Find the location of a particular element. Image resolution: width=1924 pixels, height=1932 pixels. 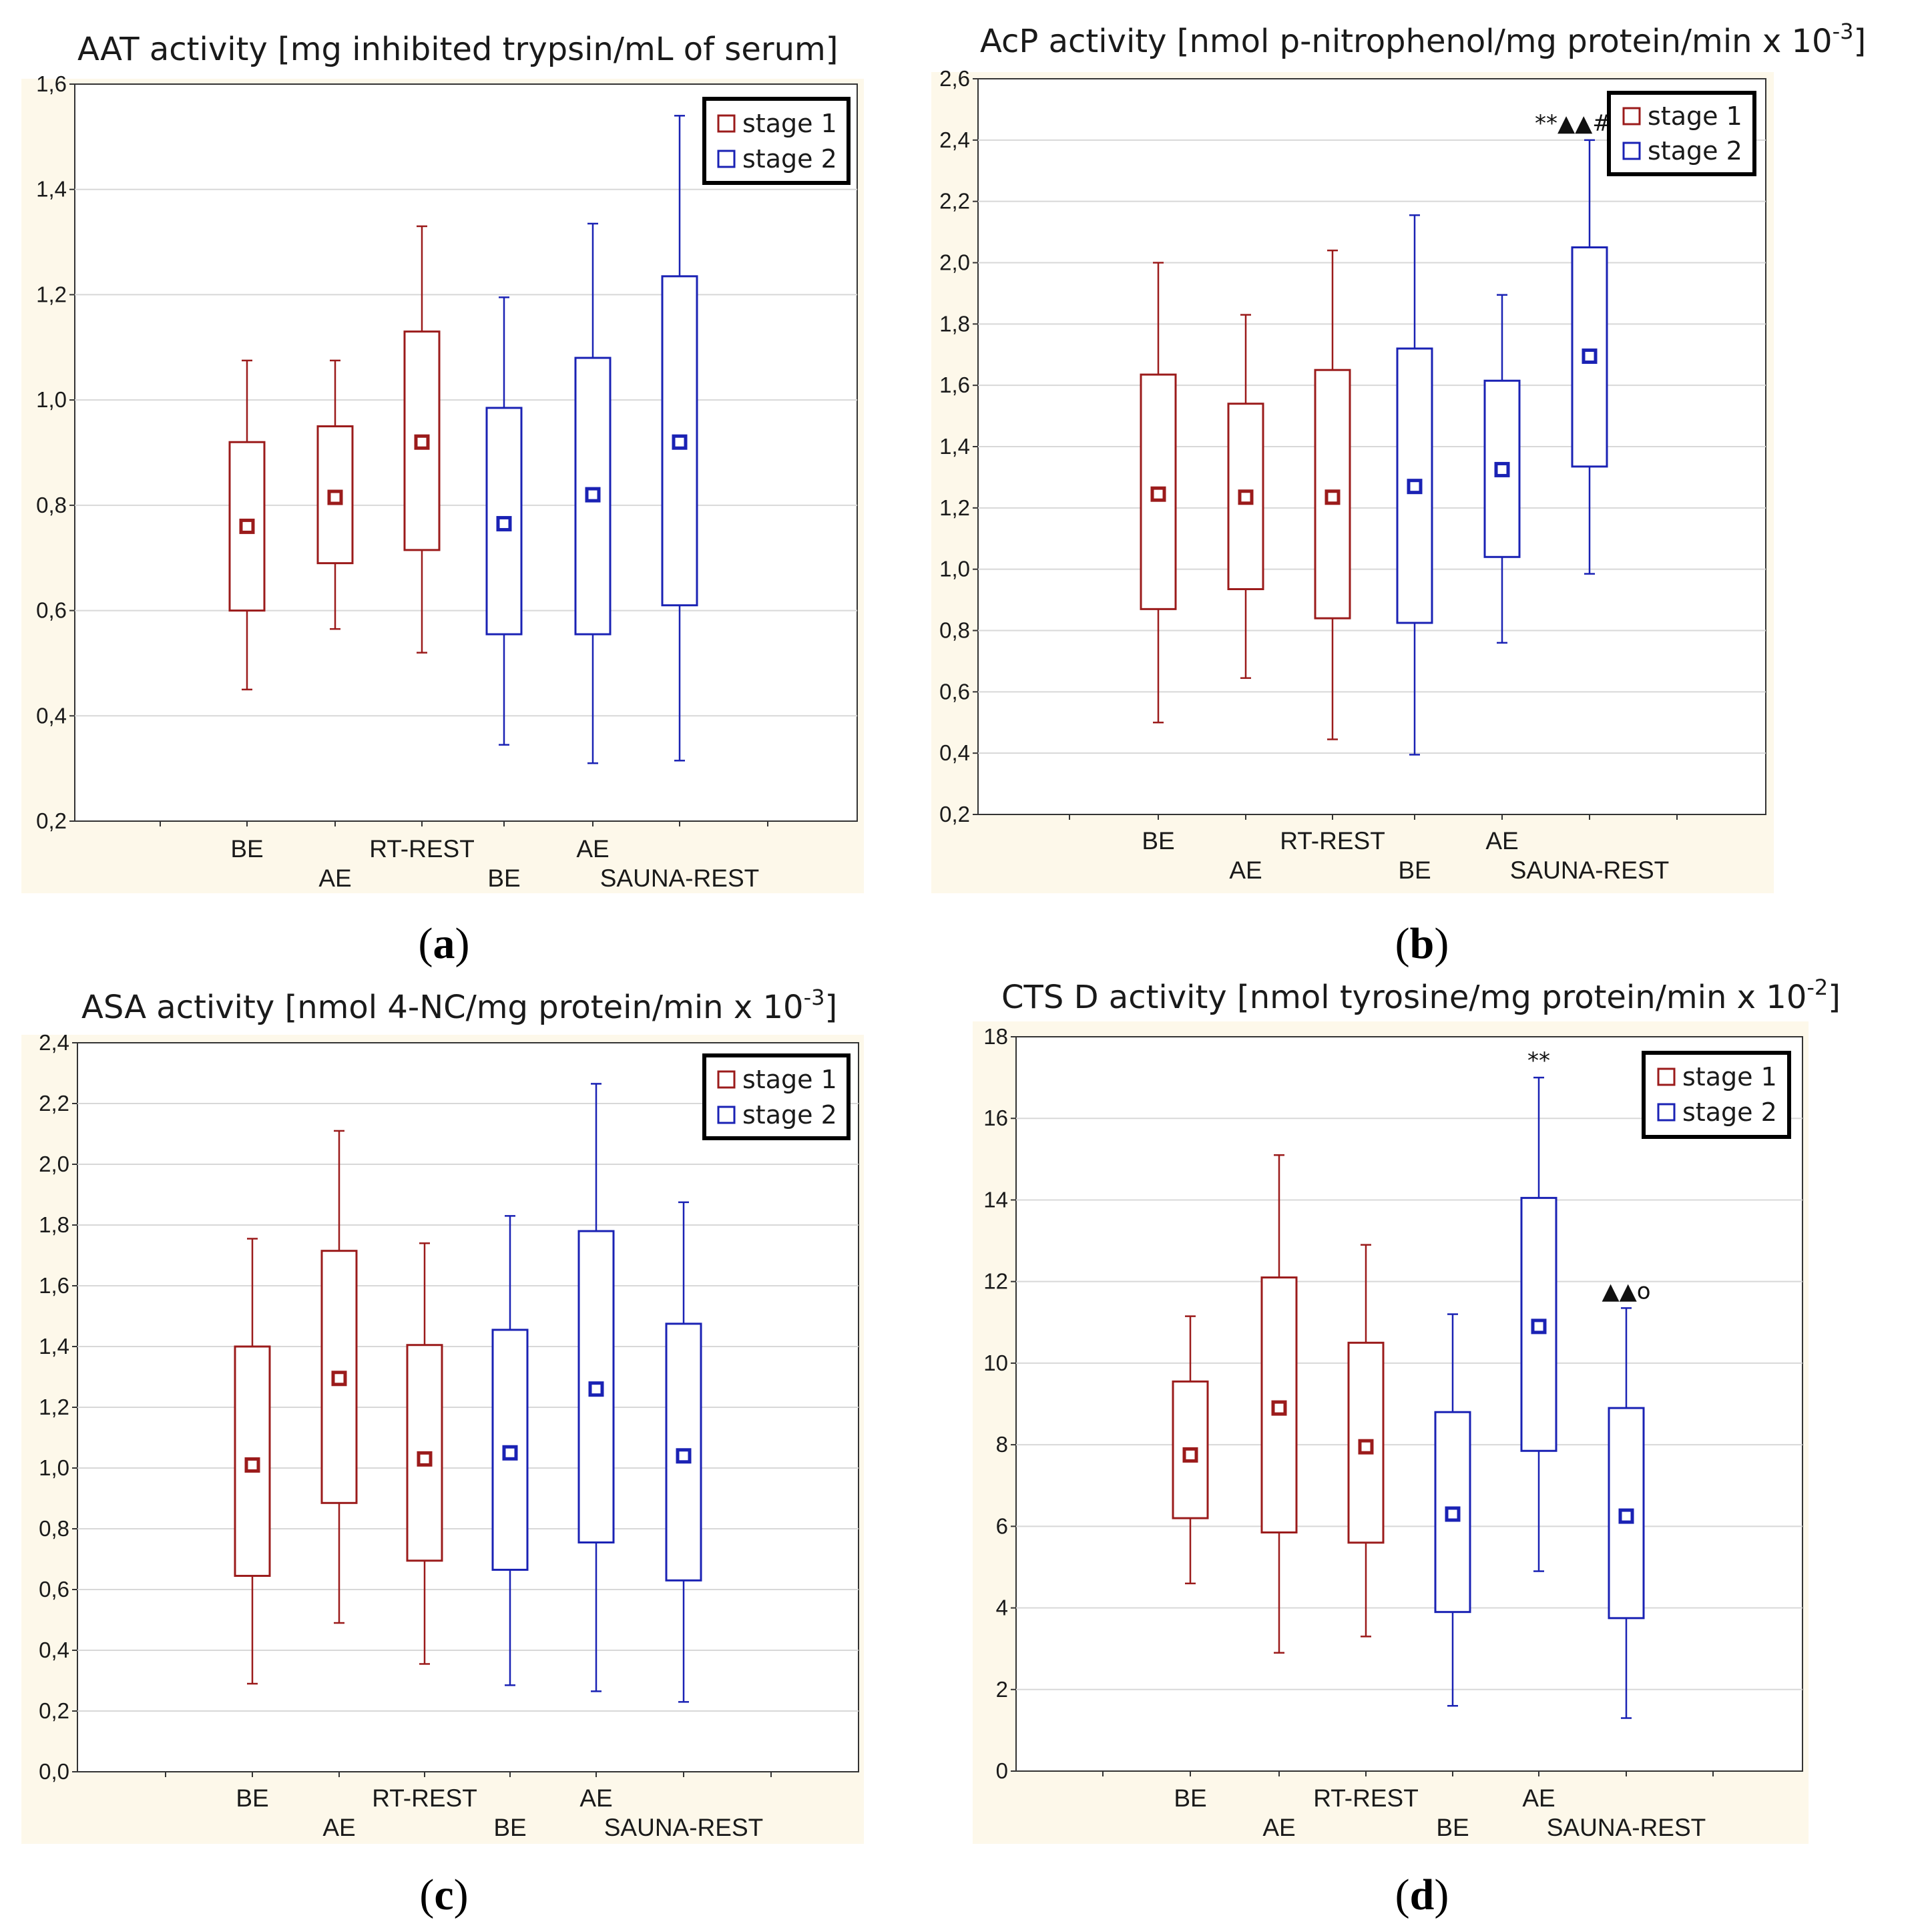

box-iqr is located at coordinates (335, 495).